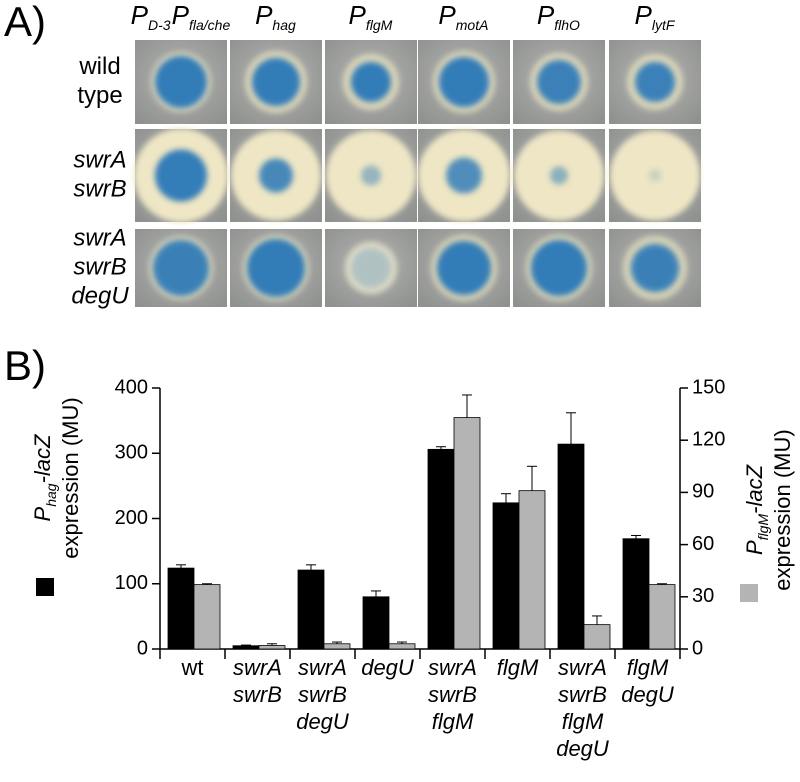 The height and width of the screenshot is (782, 800). I want to click on promoter-sub: flgM, so click(379, 25).